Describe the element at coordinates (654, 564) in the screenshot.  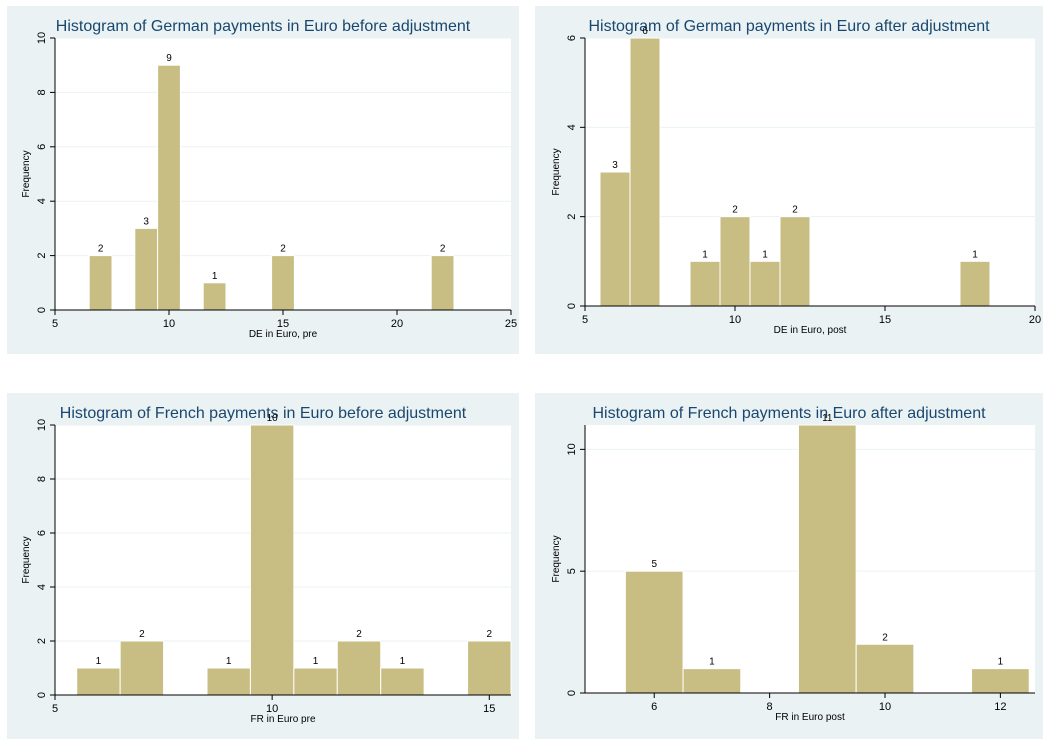
I see `bar-value-label: 5` at that location.